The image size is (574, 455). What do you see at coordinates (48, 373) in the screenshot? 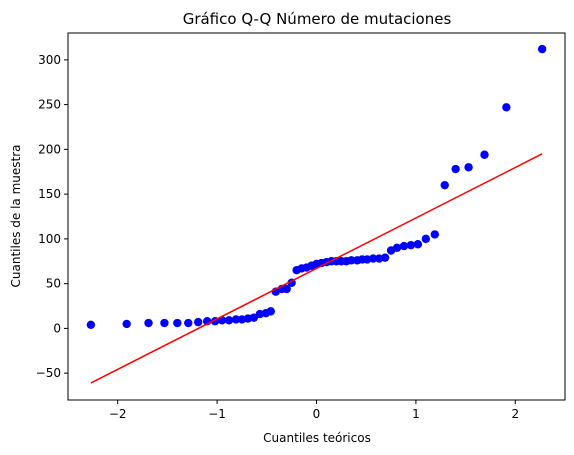
I see `y-tick-label: −50` at bounding box center [48, 373].